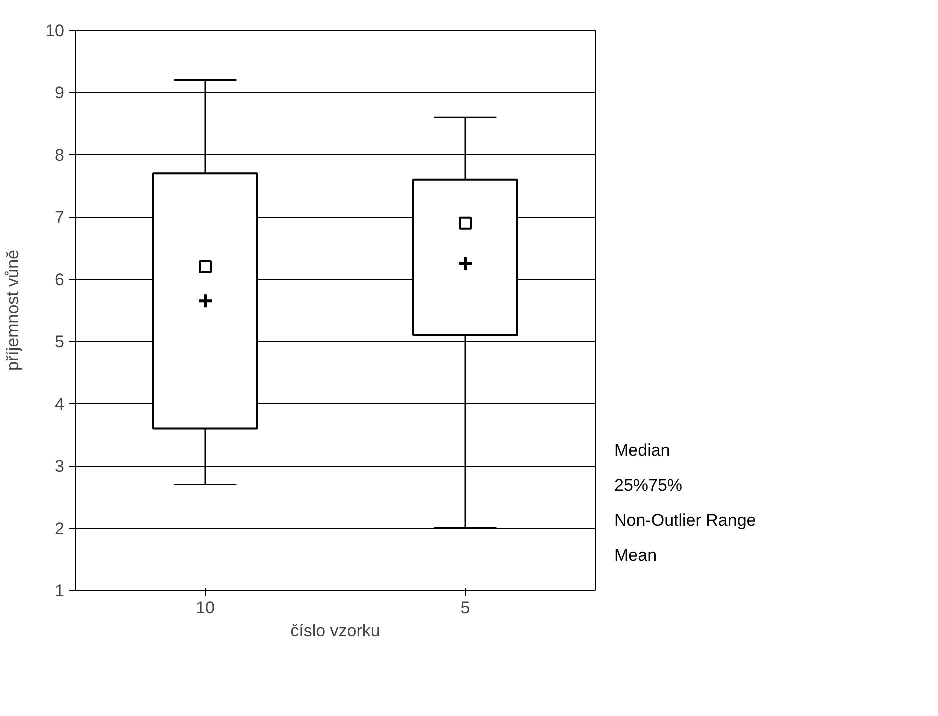 Image resolution: width=938 pixels, height=716 pixels. Describe the element at coordinates (55, 31) in the screenshot. I see `y-tick-label: 10` at that location.